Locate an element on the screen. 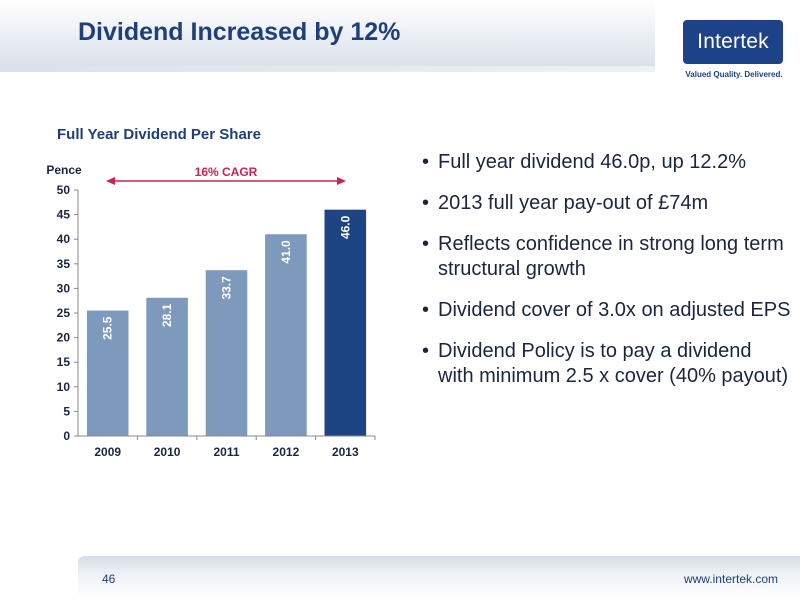  bar-value-label: 28.1 is located at coordinates (167, 315).